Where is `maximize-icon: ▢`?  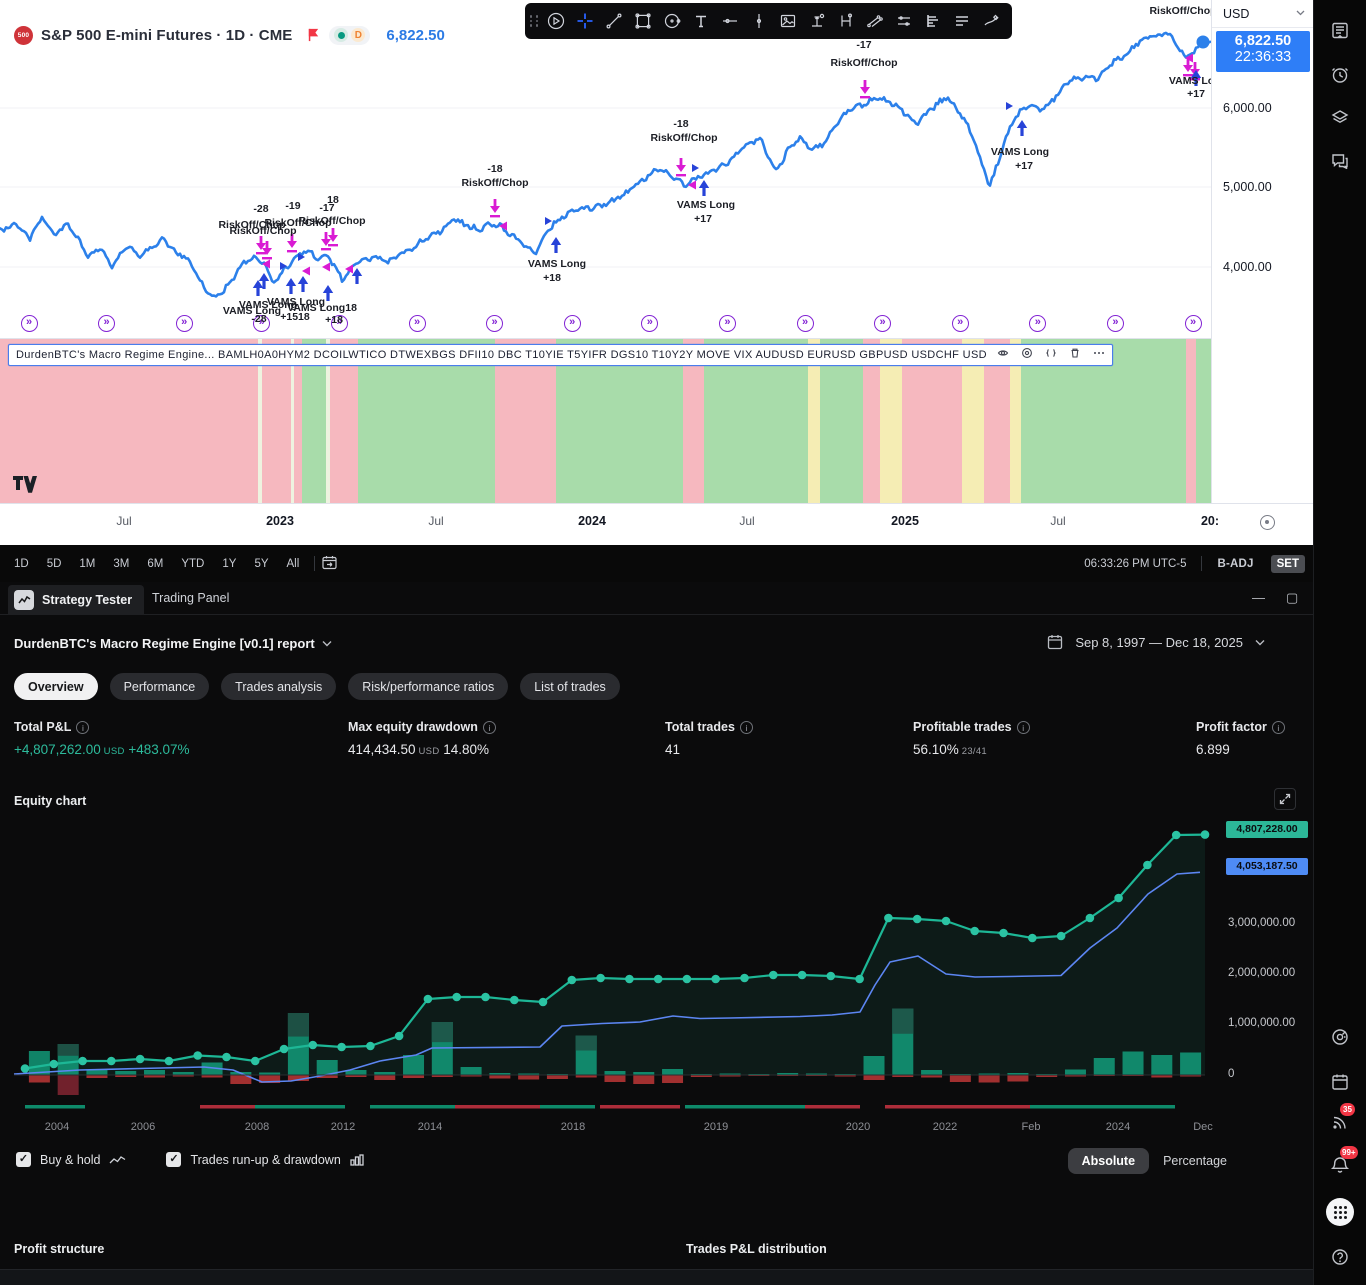
maximize-icon: ▢ is located at coordinates (1292, 597).